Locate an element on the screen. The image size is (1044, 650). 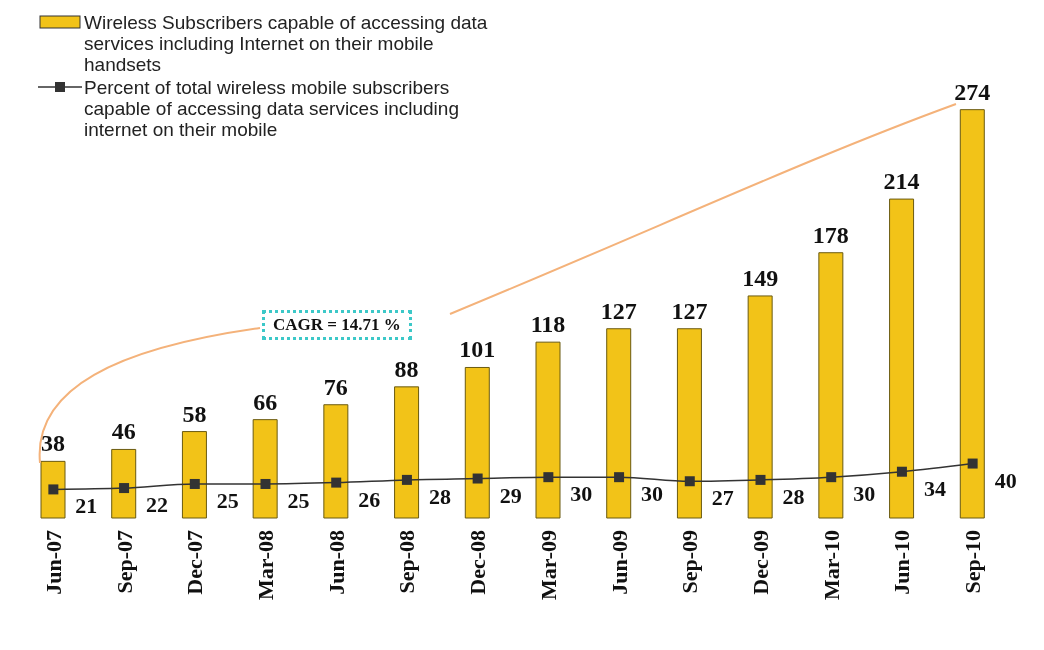
data-label: 29 is located at coordinates (510, 495).